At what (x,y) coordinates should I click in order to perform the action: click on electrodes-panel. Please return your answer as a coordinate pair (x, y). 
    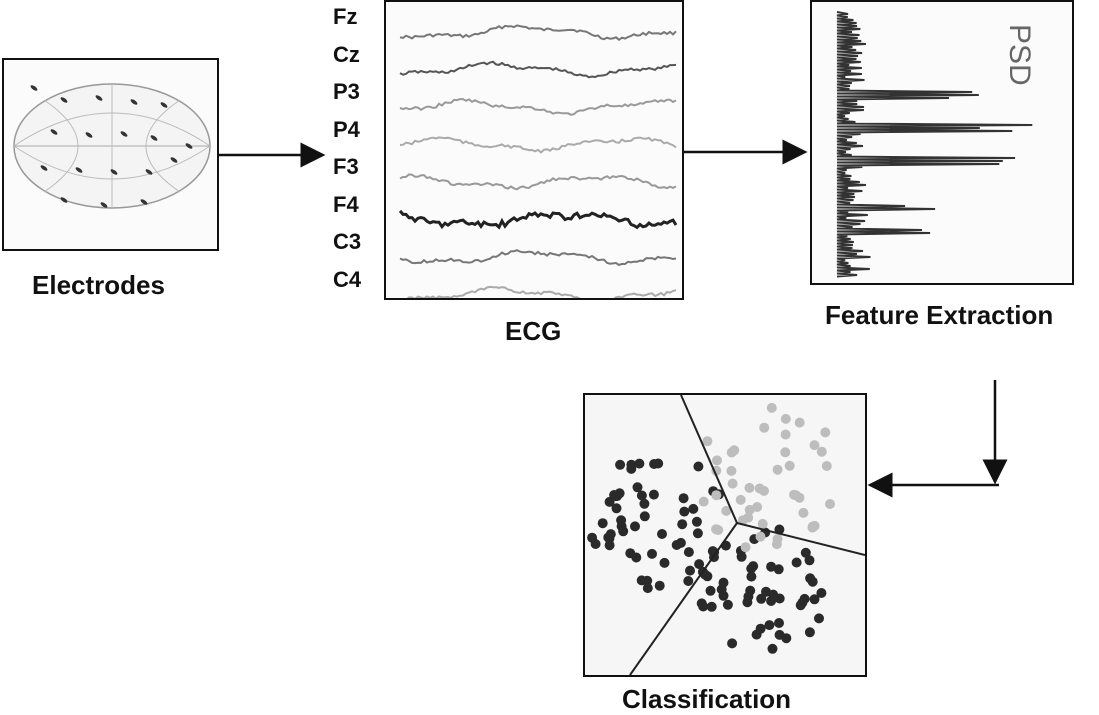
    Looking at the image, I should click on (110, 154).